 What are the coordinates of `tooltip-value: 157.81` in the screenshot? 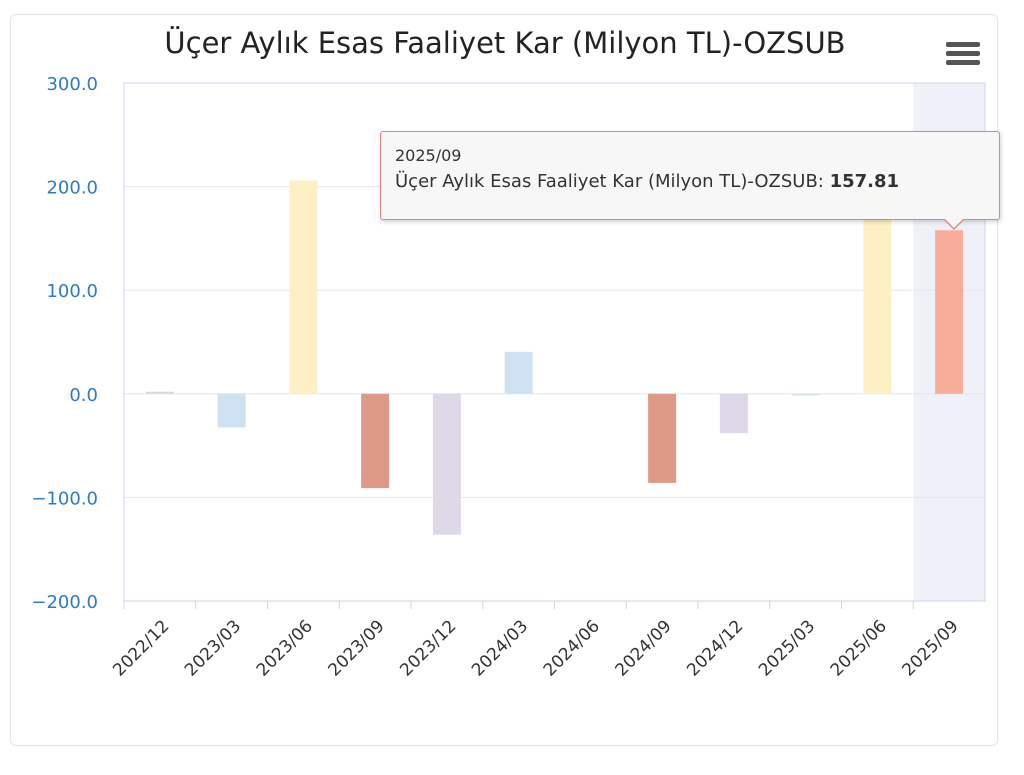 It's located at (864, 181).